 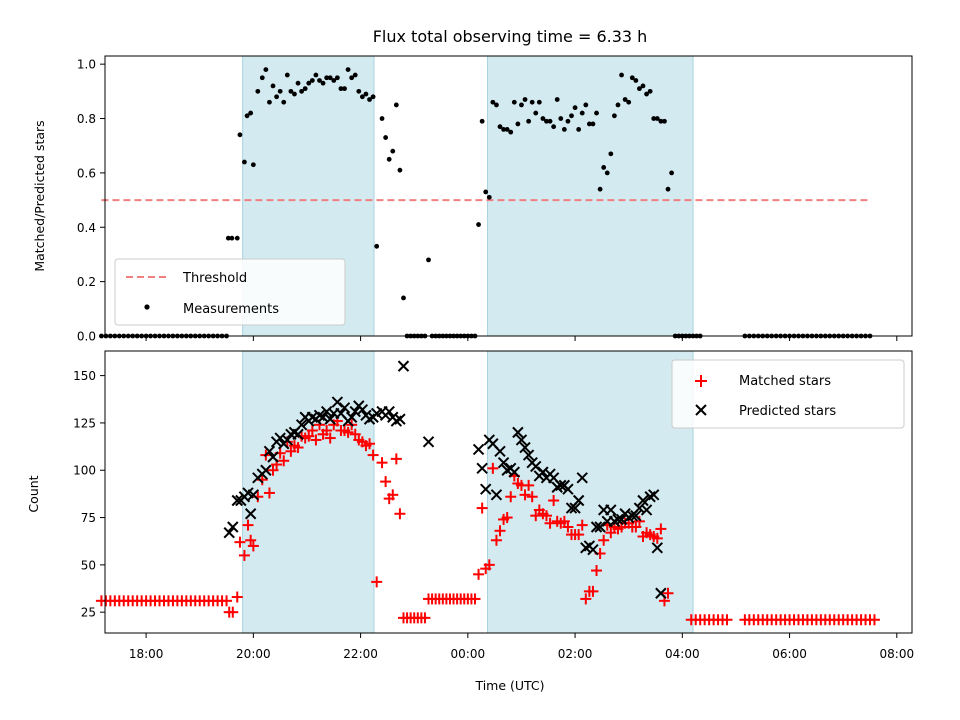 What do you see at coordinates (86, 173) in the screenshot?
I see `y-tick-label: 0.6` at bounding box center [86, 173].